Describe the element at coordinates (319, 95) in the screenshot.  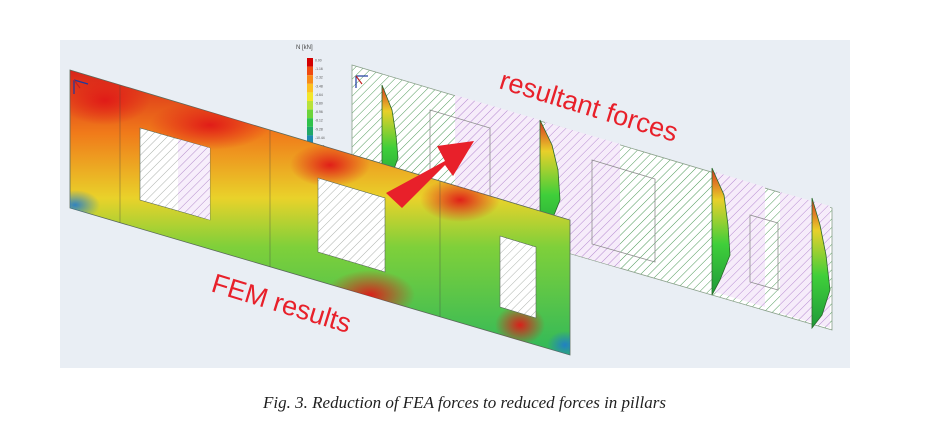
I see `legend-tick-label: -4.64` at that location.